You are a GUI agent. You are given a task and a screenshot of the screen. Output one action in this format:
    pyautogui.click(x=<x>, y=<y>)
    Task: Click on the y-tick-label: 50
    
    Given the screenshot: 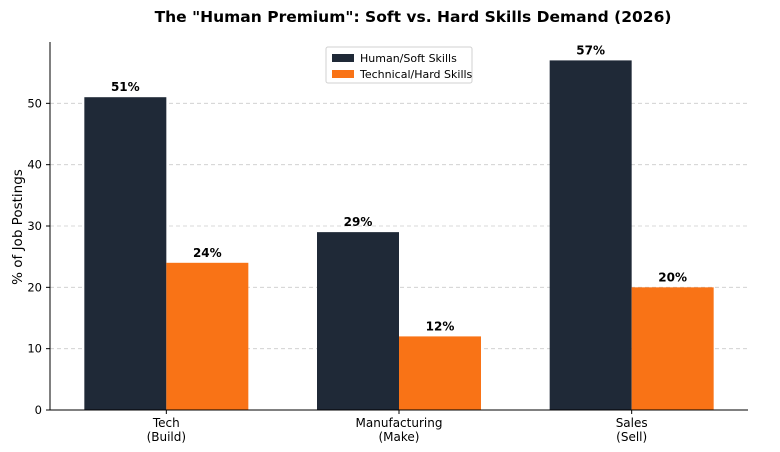 What is the action you would take?
    pyautogui.click(x=34, y=103)
    